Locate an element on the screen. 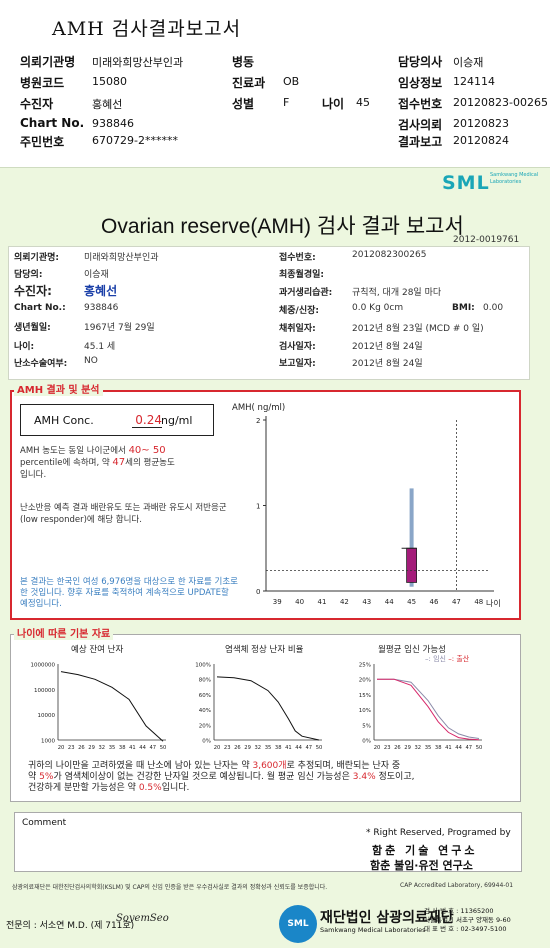 The width and height of the screenshot is (550, 948). pregnancy-chance-chart: 25% 20% 15% 10% 5% 0%20 23 26 29 32 35 38 41 44 47 50 is located at coordinates (421, 707).